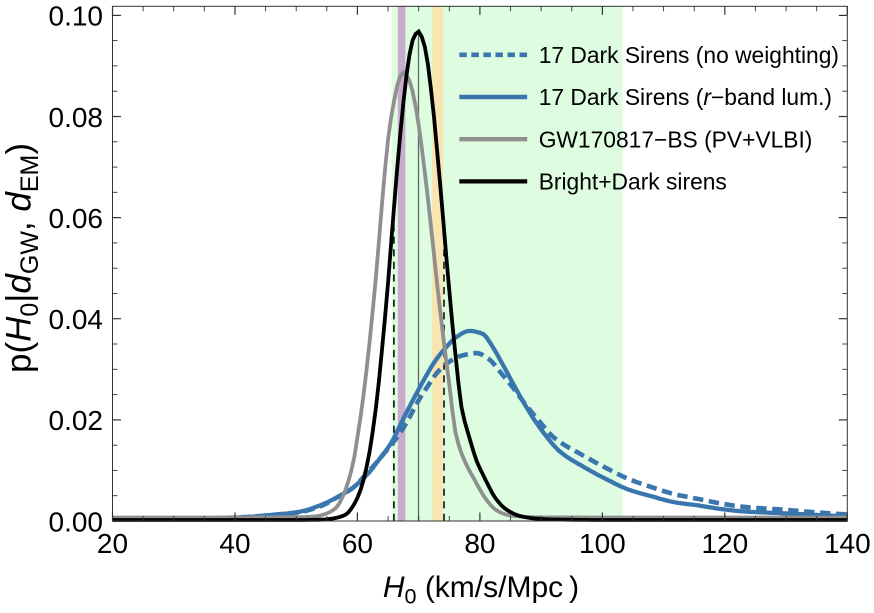 This screenshot has height=613, width=874. What do you see at coordinates (76, 521) in the screenshot?
I see `svg-text: 0.00` at bounding box center [76, 521].